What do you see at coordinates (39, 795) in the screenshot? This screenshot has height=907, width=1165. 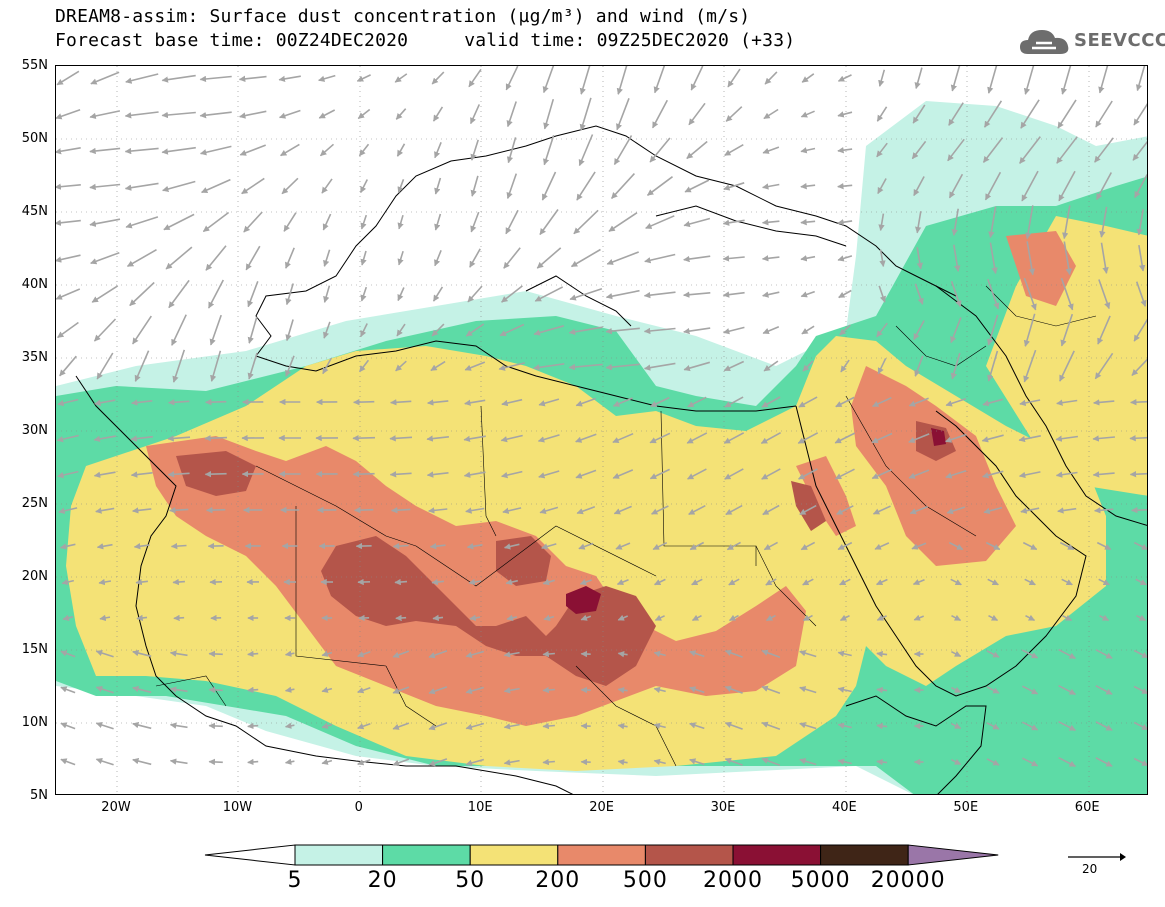 I see `latitude-label: 5N` at bounding box center [39, 795].